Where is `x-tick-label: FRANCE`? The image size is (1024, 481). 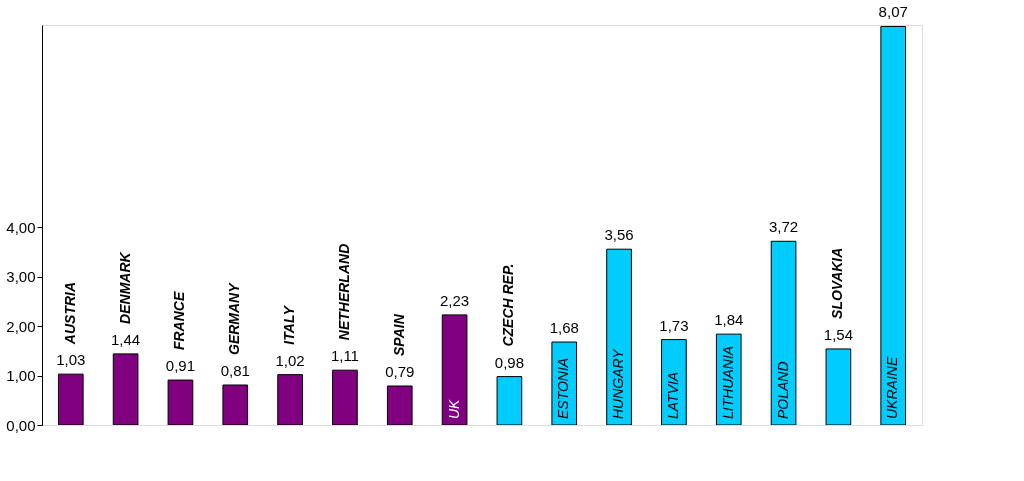
x-tick-label: FRANCE is located at coordinates (179, 321).